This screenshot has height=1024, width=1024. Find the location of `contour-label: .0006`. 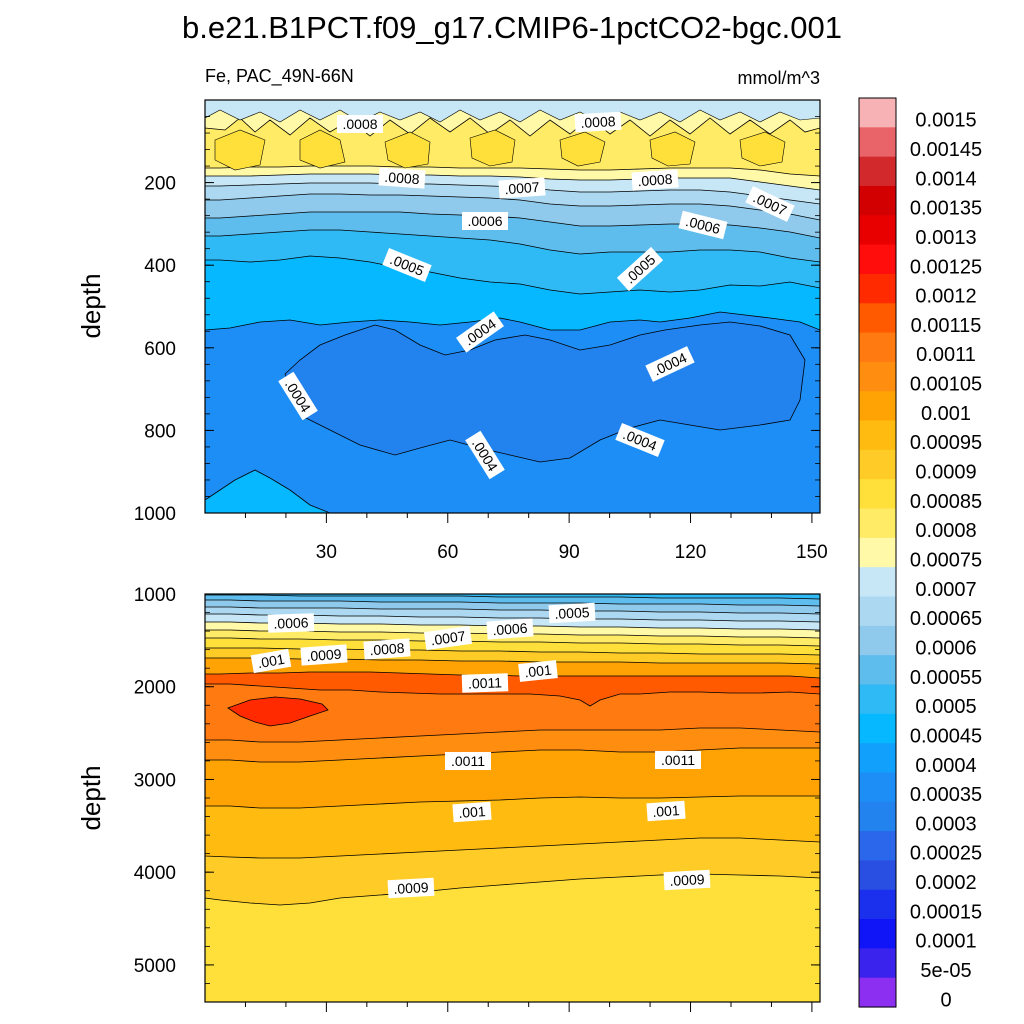

contour-label: .0006 is located at coordinates (485, 221).